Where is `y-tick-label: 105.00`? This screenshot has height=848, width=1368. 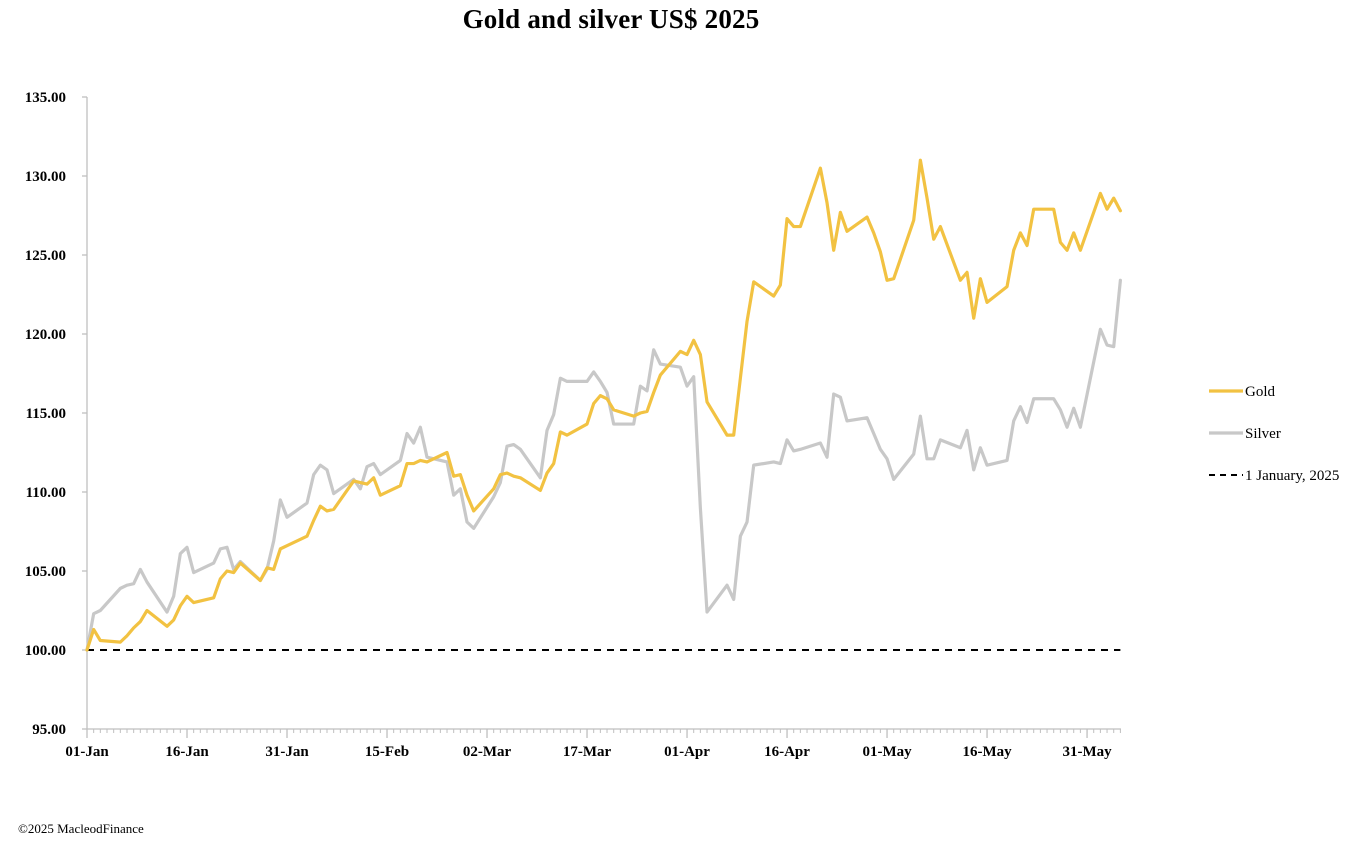
y-tick-label: 105.00 is located at coordinates (45, 572).